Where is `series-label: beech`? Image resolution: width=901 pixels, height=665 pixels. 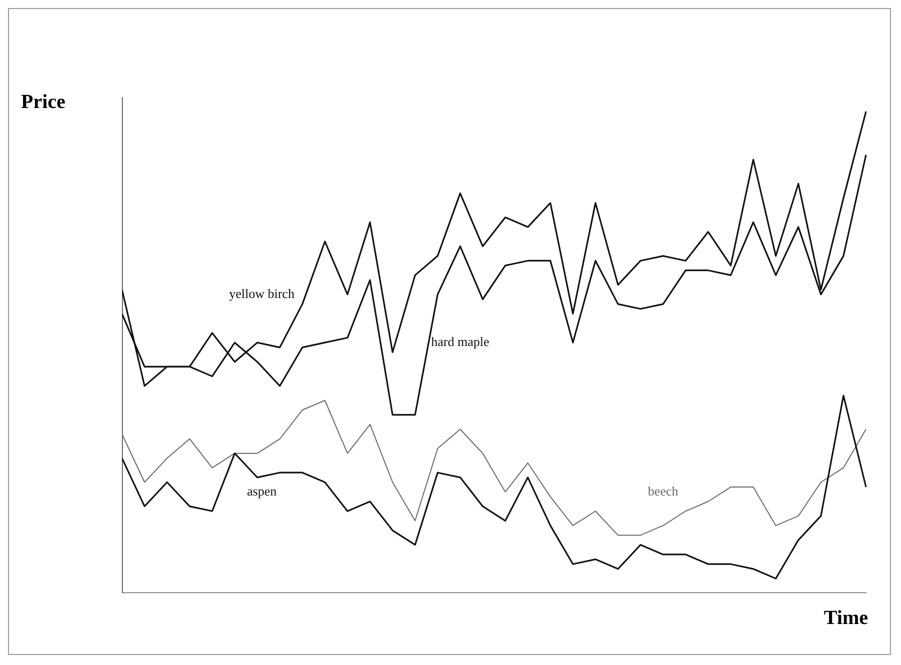 series-label: beech is located at coordinates (663, 490).